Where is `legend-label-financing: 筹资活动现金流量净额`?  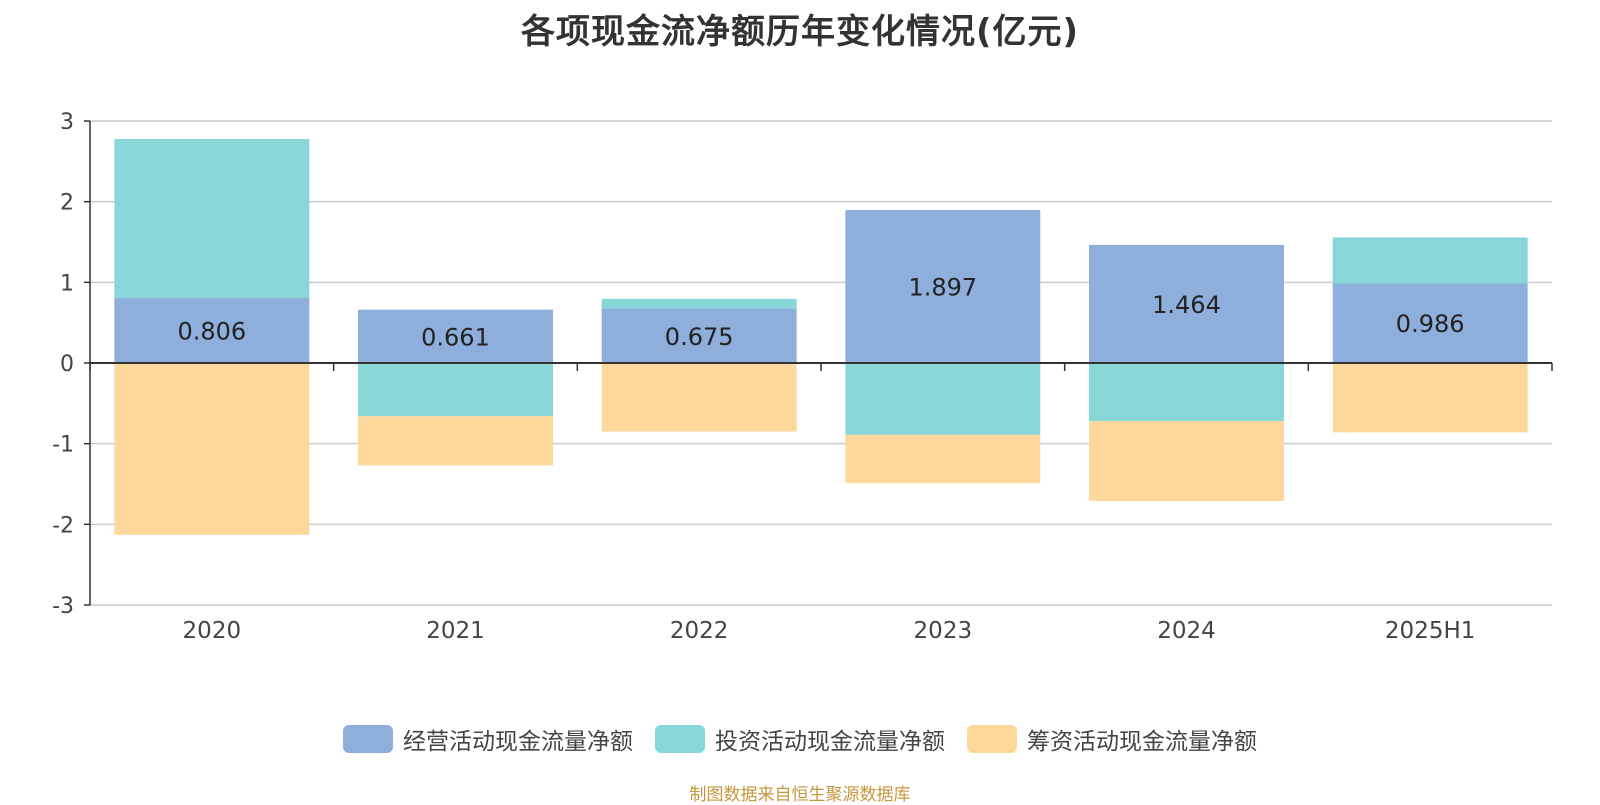
legend-label-financing: 筹资活动现金流量净额 is located at coordinates (1142, 742).